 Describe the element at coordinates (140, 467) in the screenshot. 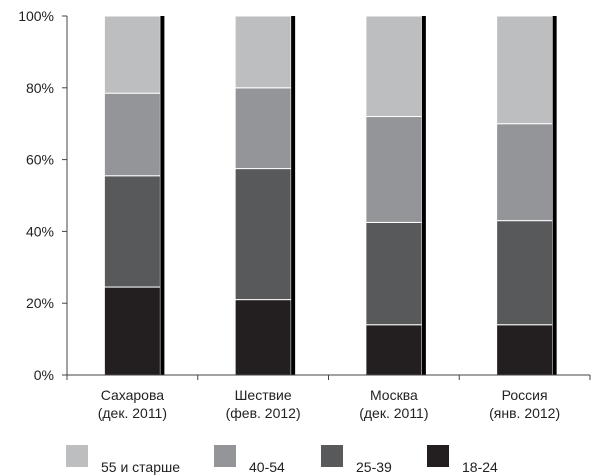

I see `legend-label: 55 и старше` at that location.